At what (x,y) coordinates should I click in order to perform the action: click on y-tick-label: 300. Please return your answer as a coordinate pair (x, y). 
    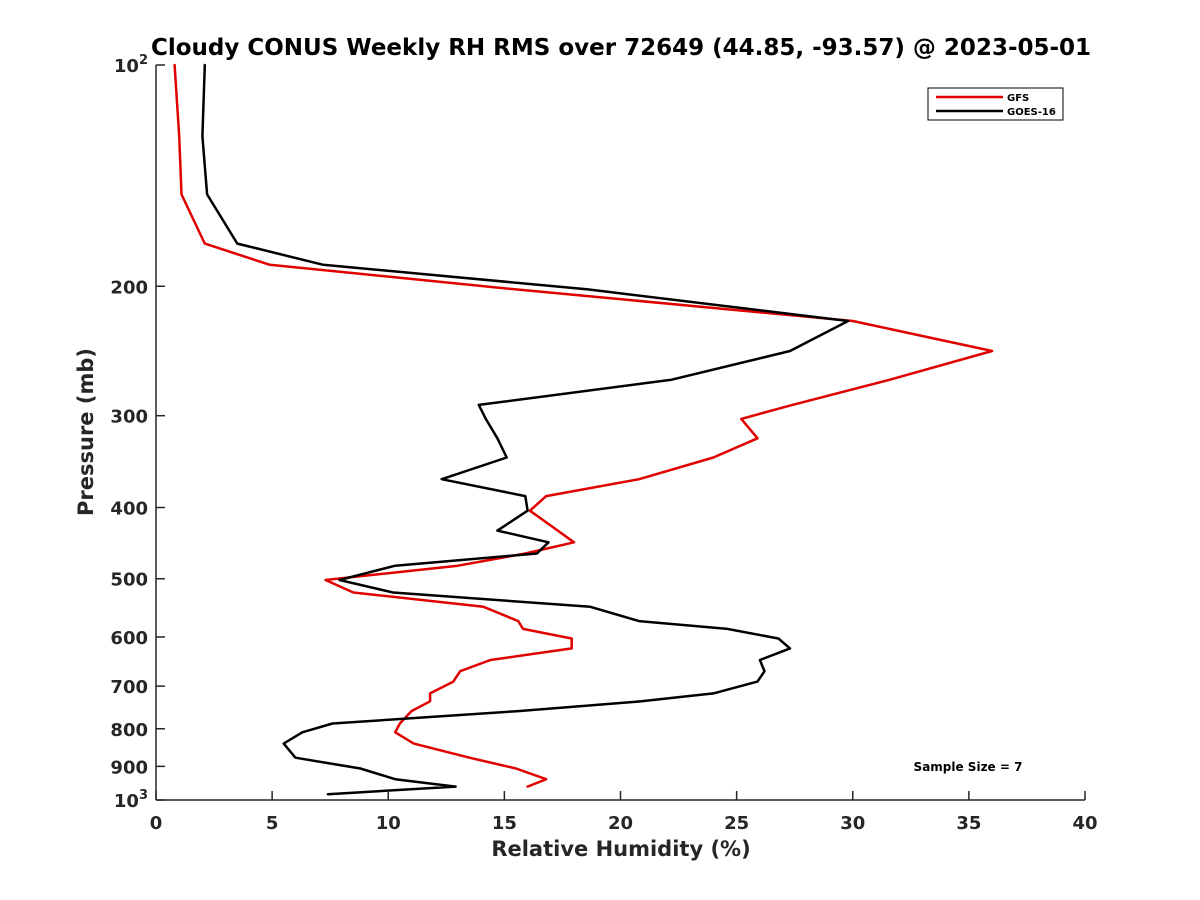
    Looking at the image, I should click on (129, 417).